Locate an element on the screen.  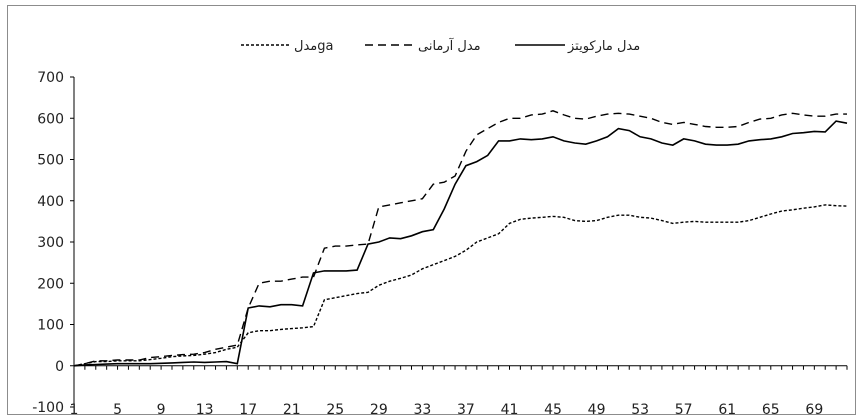
x-tick-label: 33 is located at coordinates (422, 408).